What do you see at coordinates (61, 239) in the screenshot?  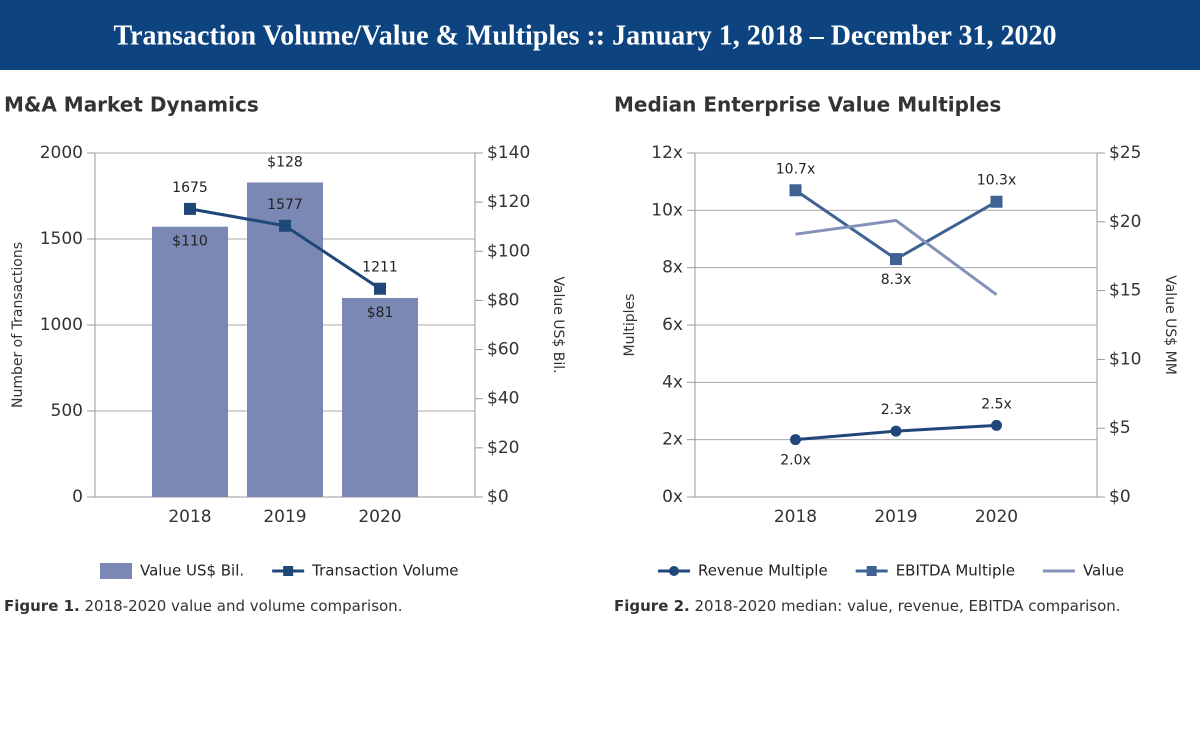 I see `y-tick-label: 1500` at bounding box center [61, 239].